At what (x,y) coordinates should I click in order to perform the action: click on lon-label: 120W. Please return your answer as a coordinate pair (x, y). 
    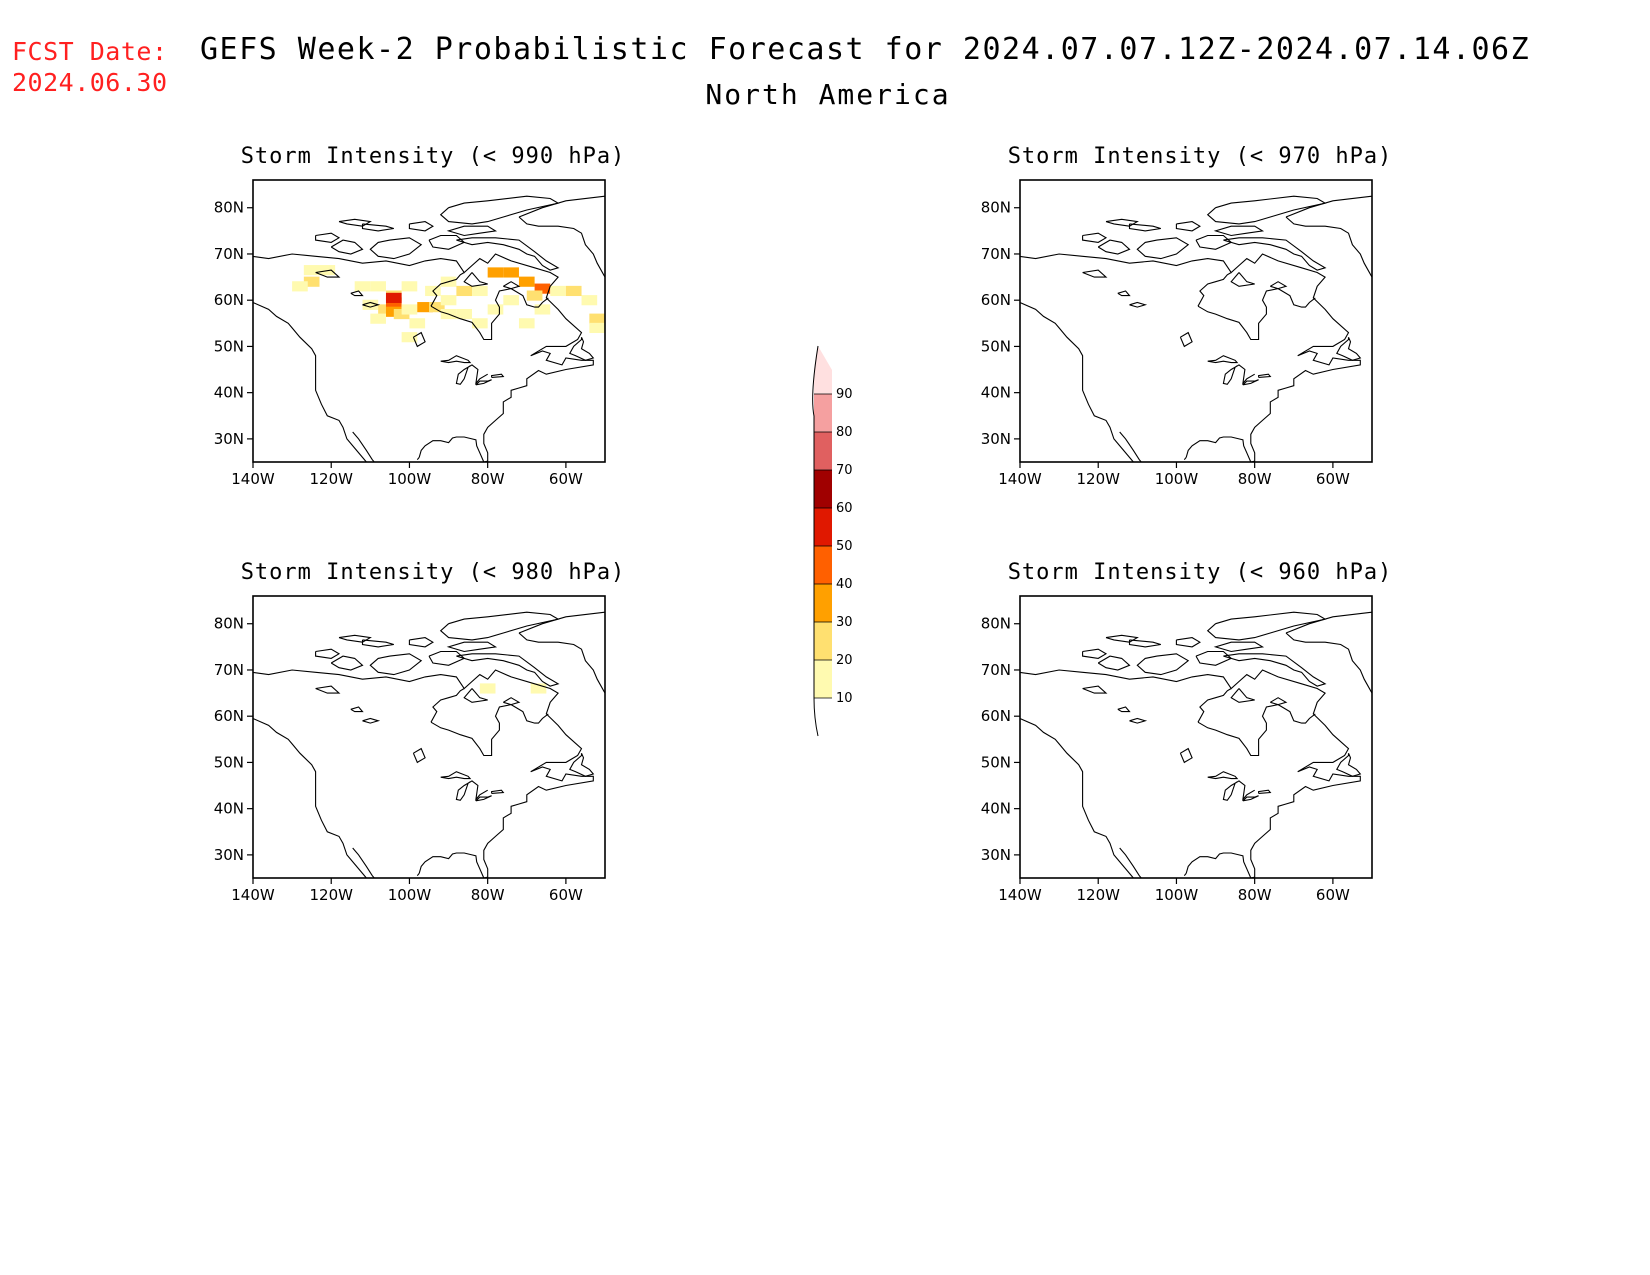
    Looking at the image, I should click on (1098, 895).